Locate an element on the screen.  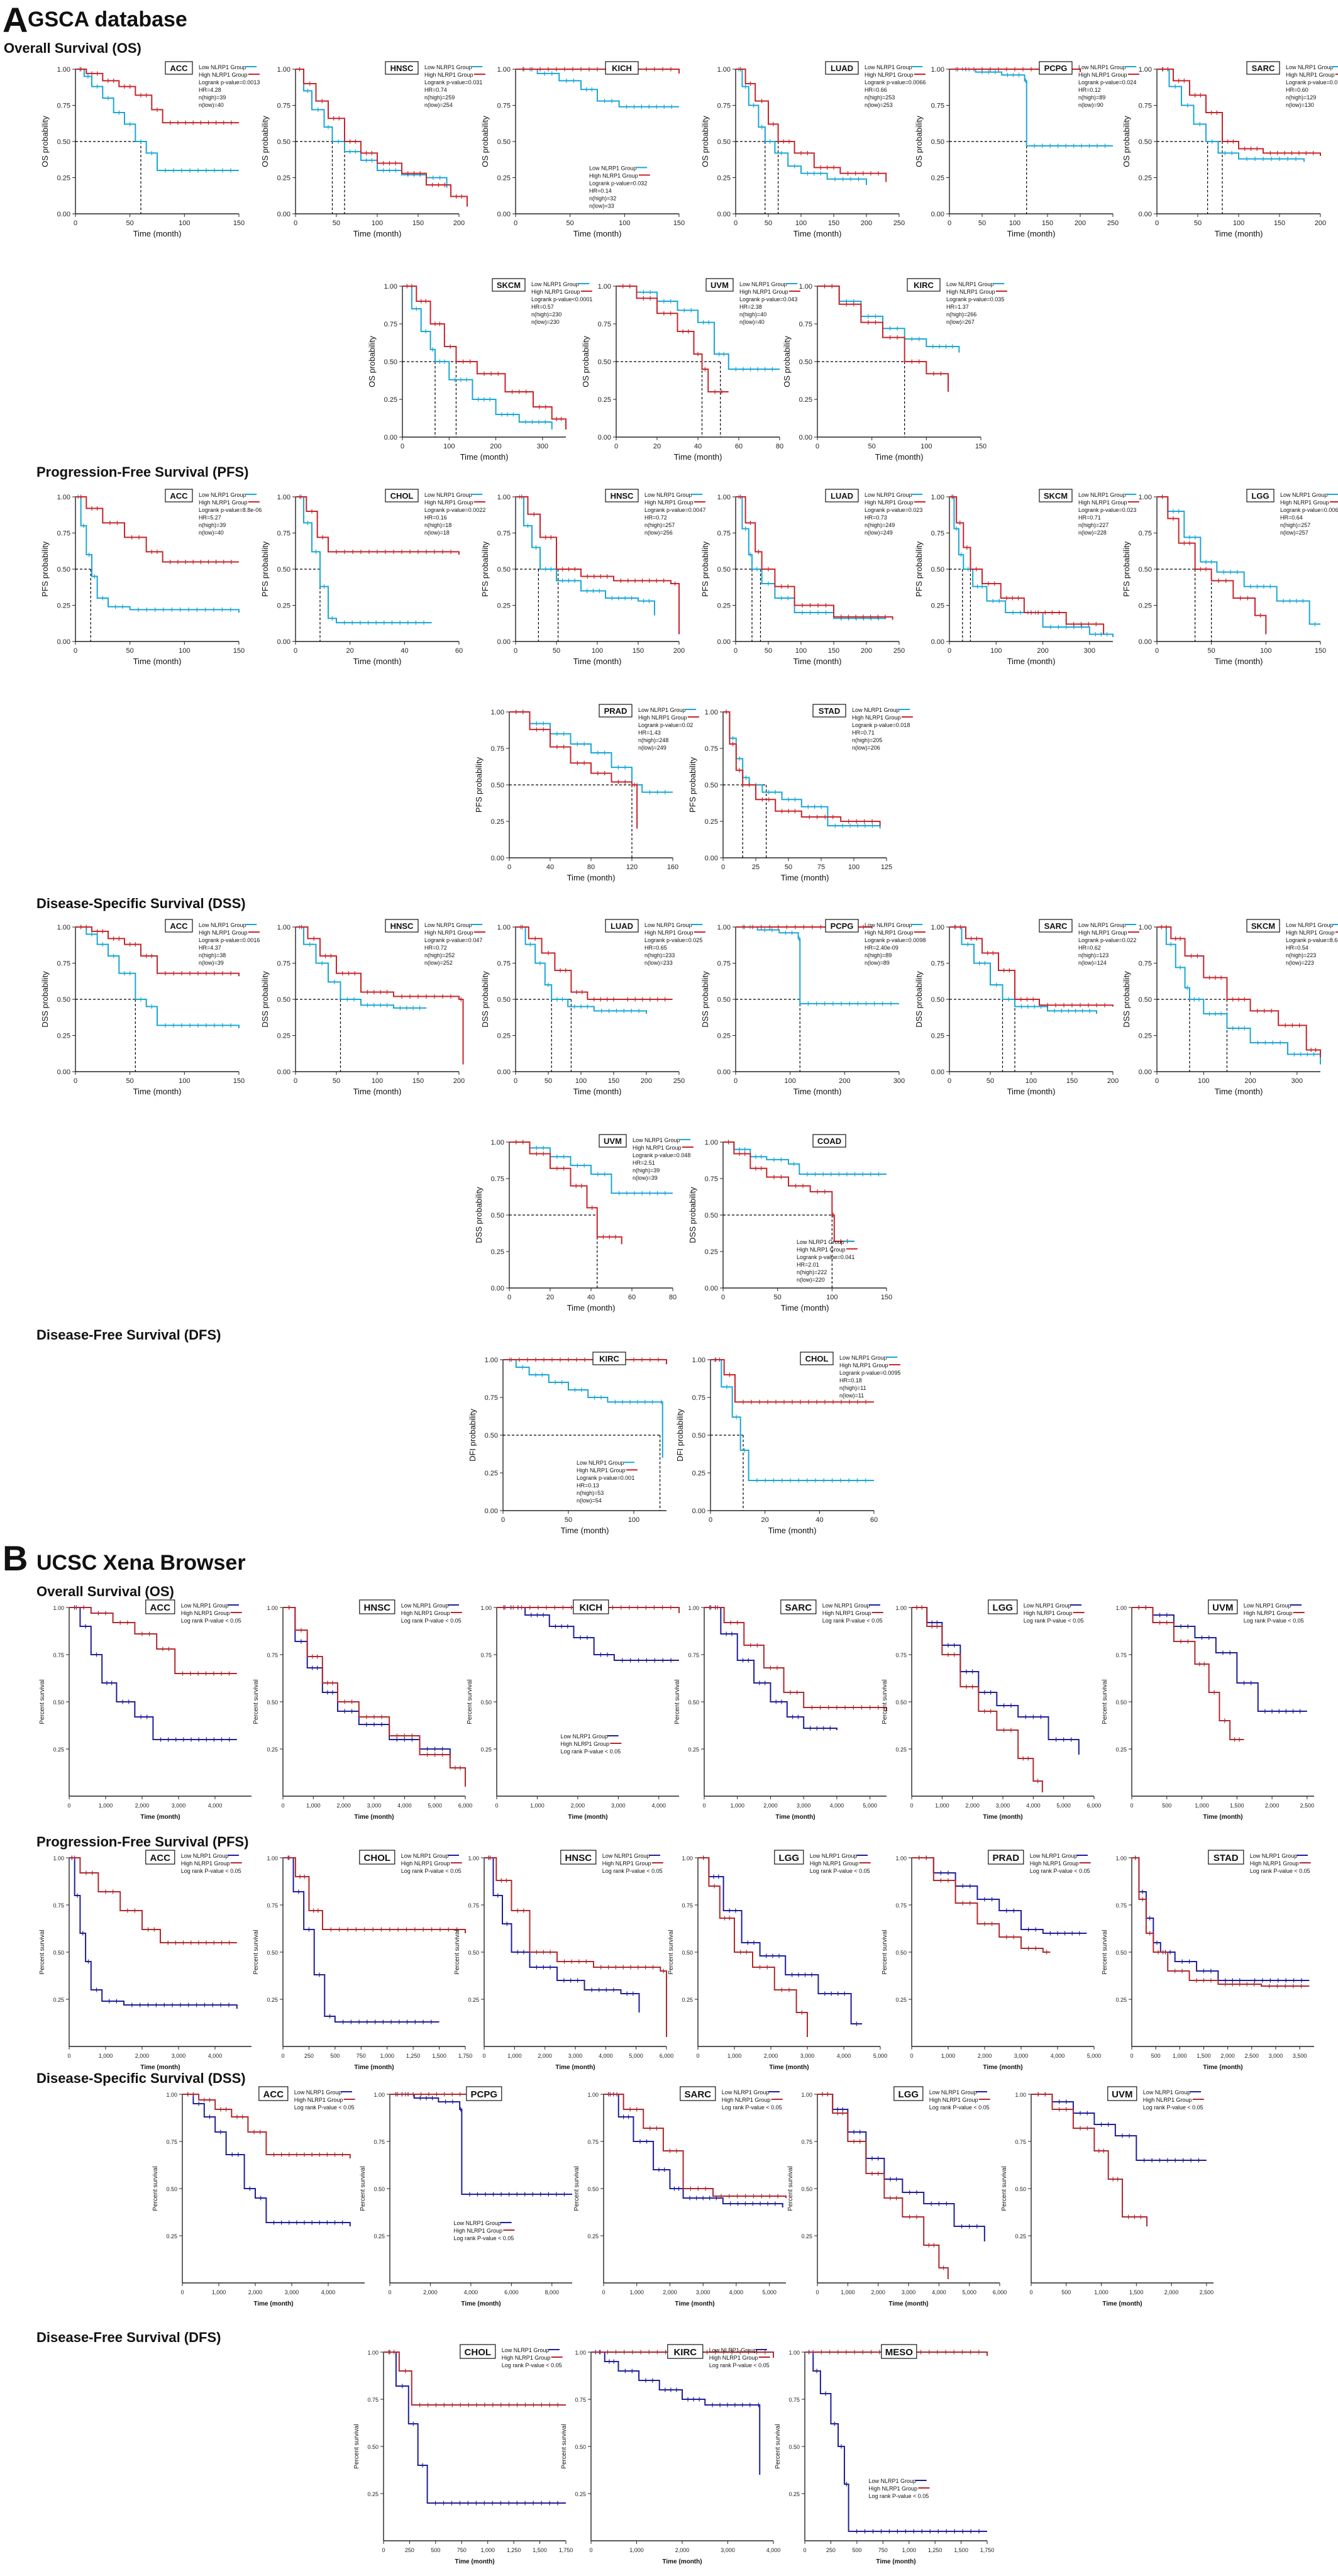
y-tick-label: 0.50 is located at coordinates (391, 362).